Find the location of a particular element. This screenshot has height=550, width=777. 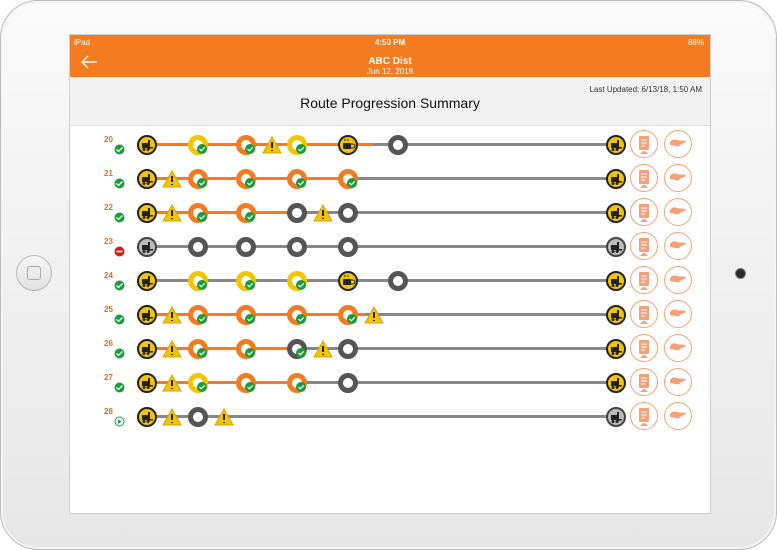

route-row-20: 20 is located at coordinates (390, 144).